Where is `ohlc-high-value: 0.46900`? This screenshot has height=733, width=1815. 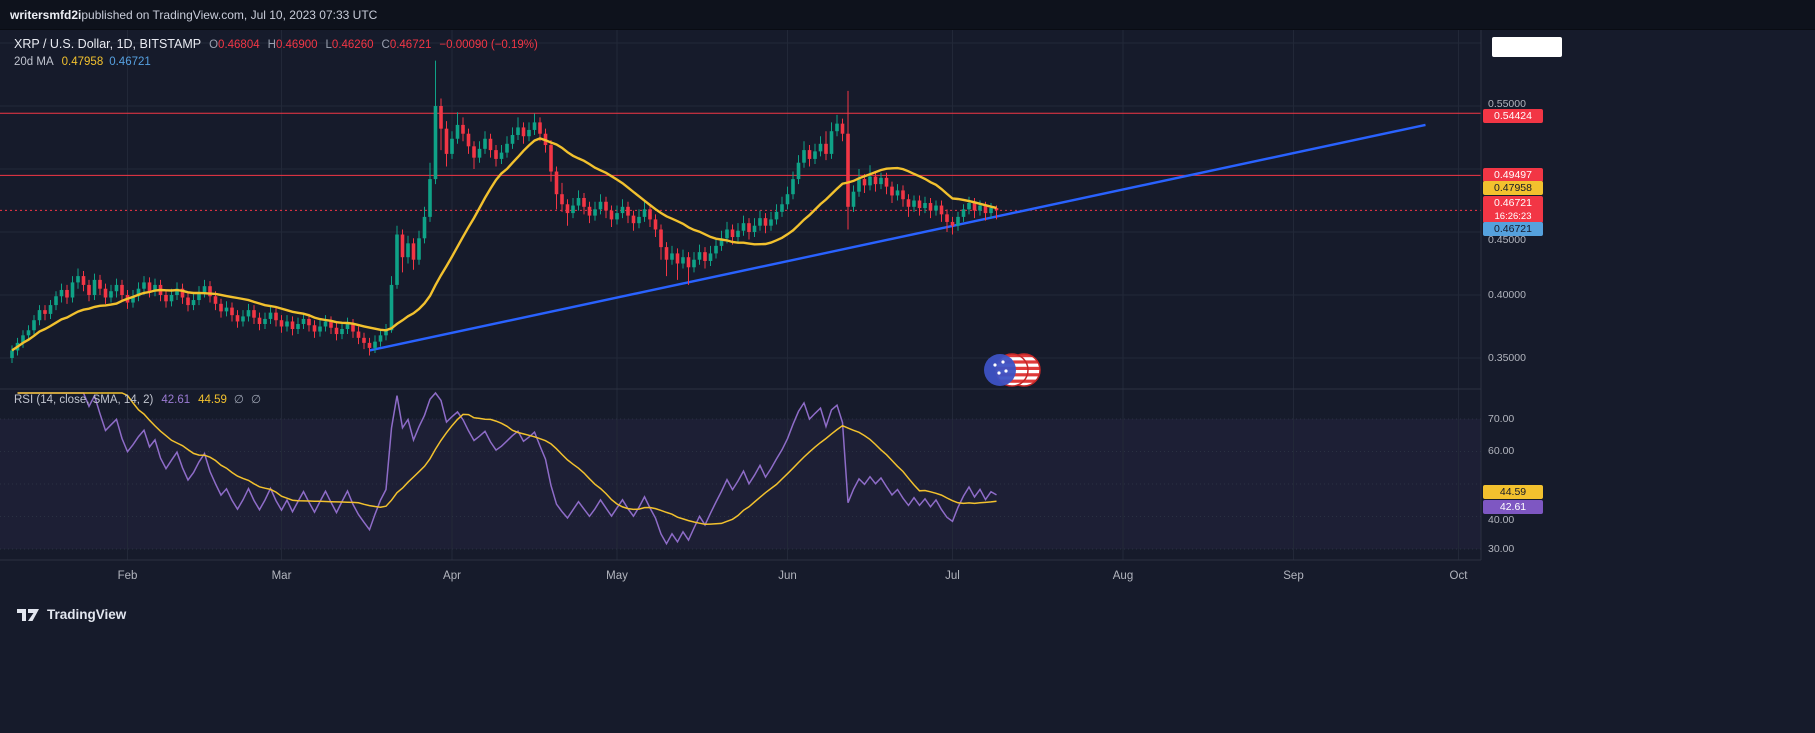
ohlc-high-value: 0.46900 is located at coordinates (296, 45).